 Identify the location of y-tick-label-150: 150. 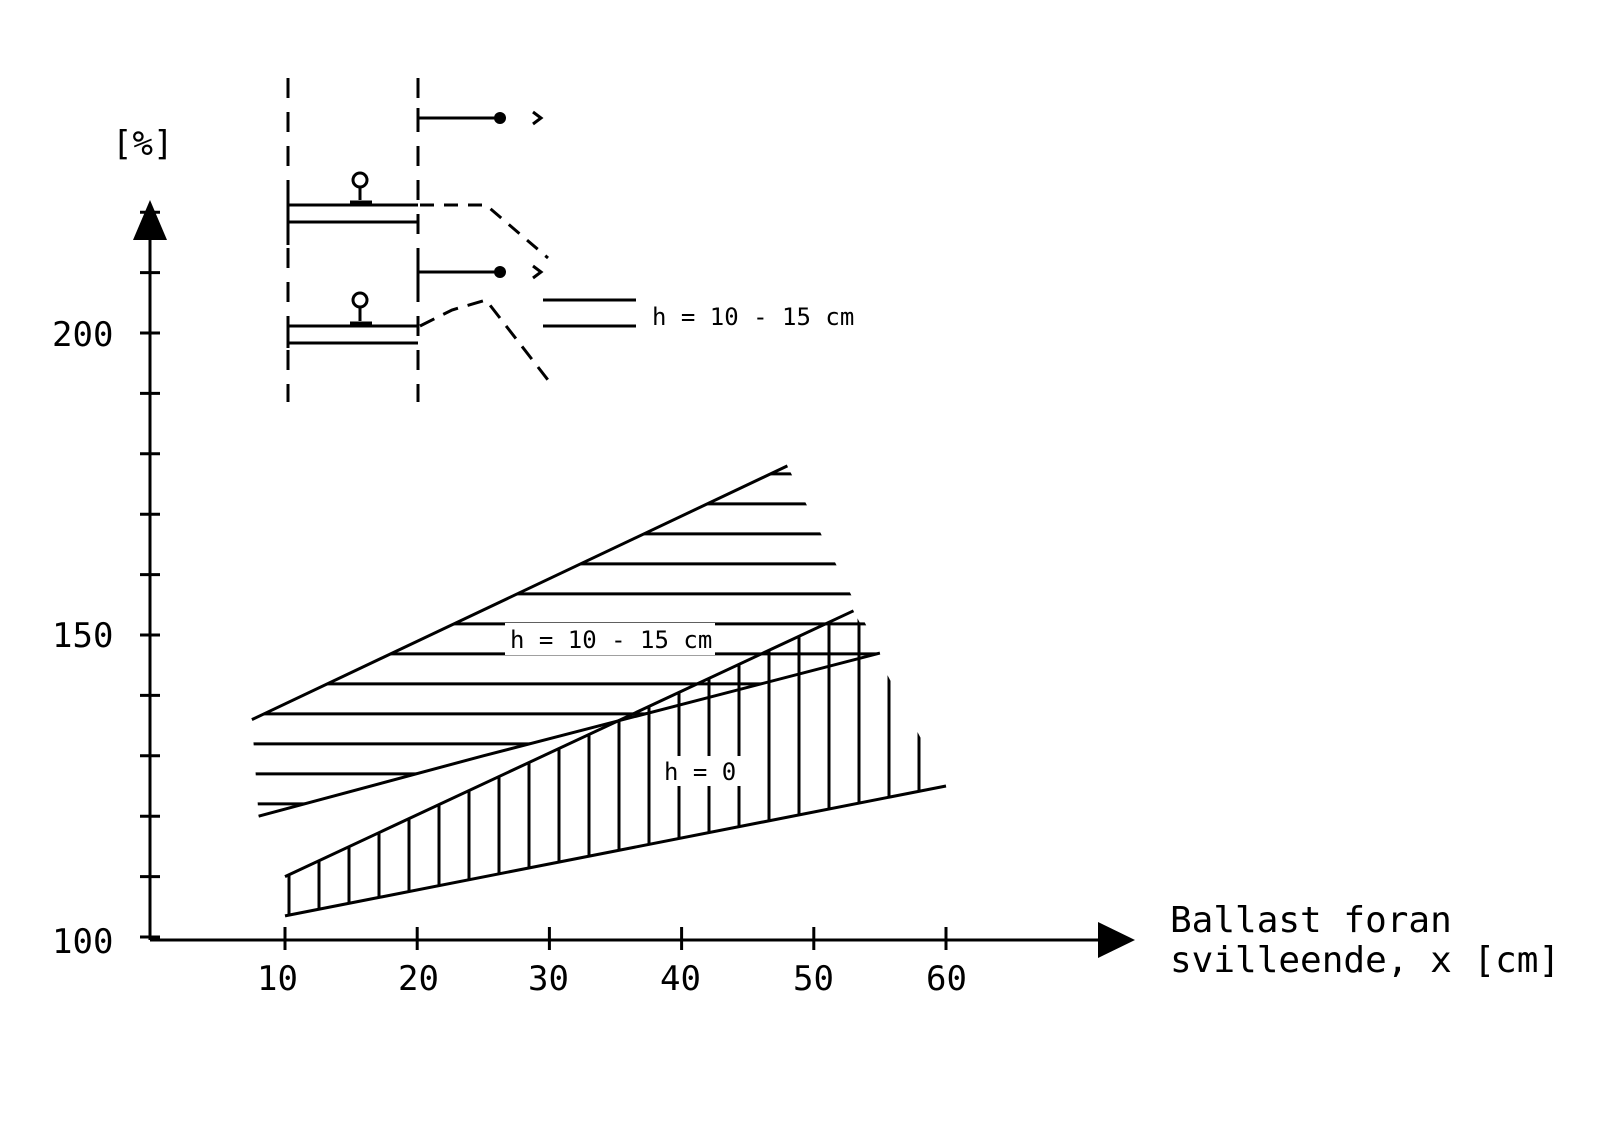
(82, 636).